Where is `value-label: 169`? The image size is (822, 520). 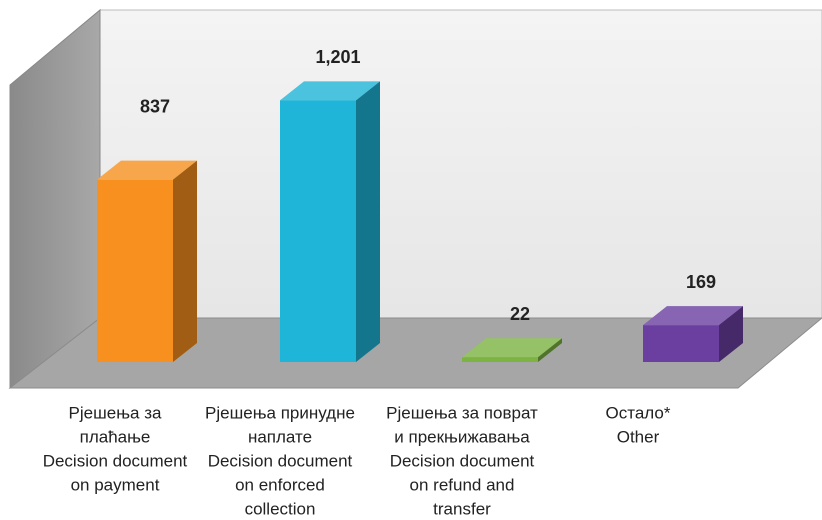 value-label: 169 is located at coordinates (701, 282).